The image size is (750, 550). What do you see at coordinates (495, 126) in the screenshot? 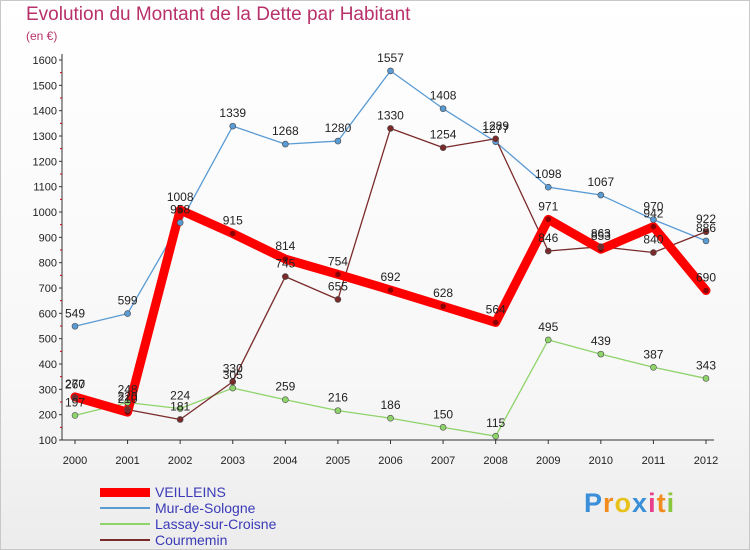
I see `data-label-3-8: 1289` at bounding box center [495, 126].